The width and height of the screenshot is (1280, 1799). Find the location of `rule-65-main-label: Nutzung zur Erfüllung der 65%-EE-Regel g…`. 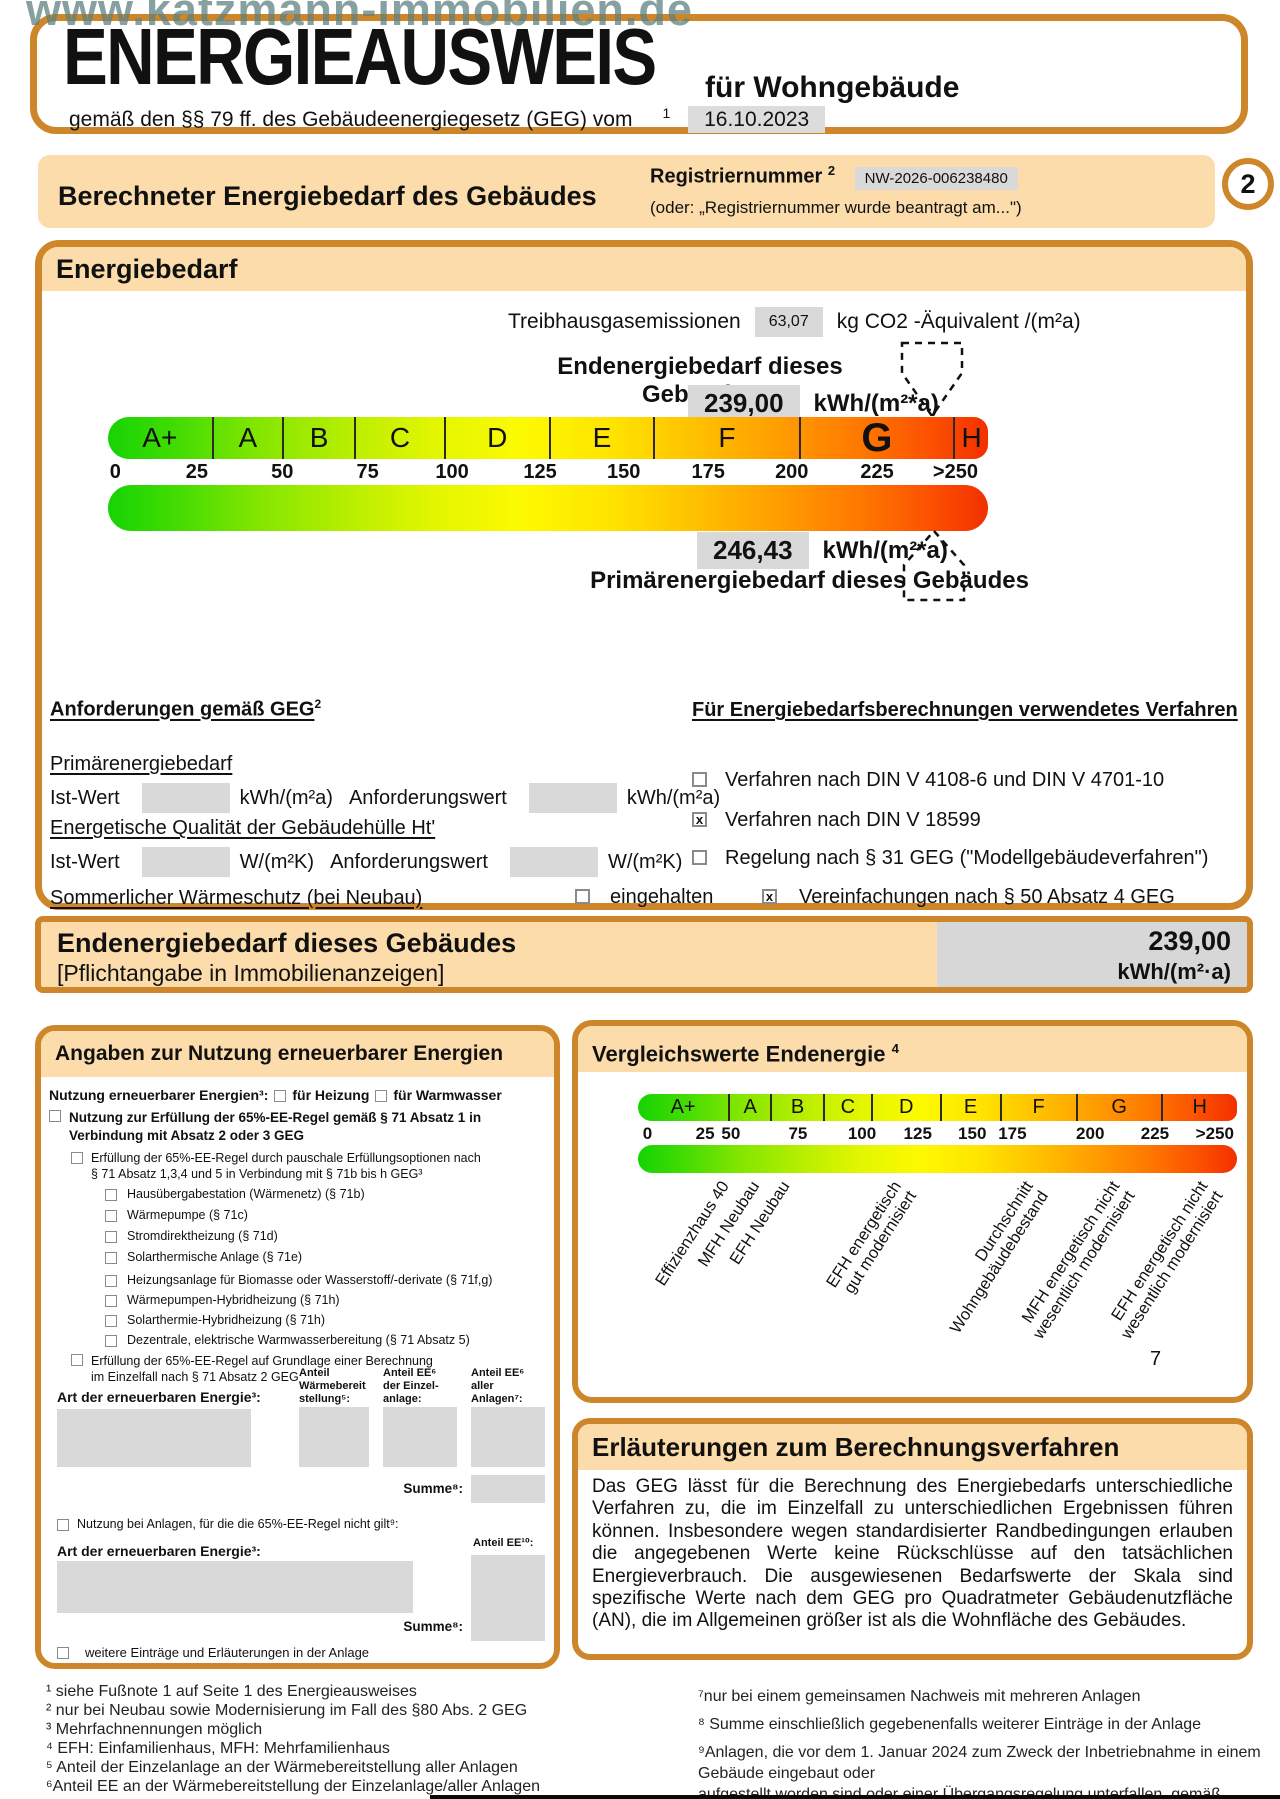

rule-65-main-label: Nutzung zur Erfüllung der 65%-EE-Regel g… is located at coordinates (275, 1126).